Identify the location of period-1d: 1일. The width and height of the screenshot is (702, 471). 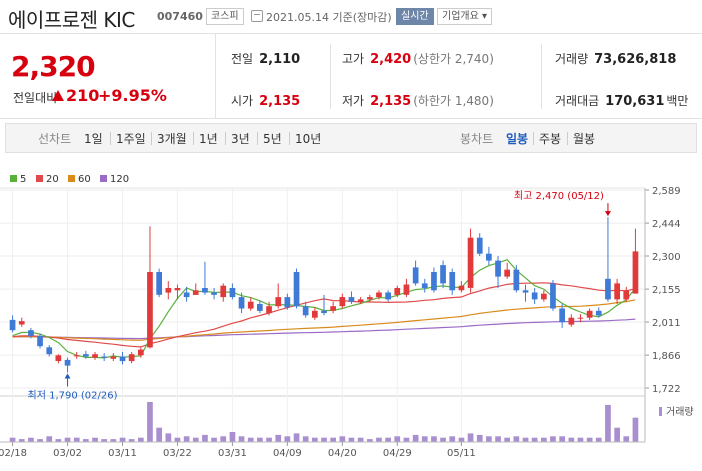
(93, 139).